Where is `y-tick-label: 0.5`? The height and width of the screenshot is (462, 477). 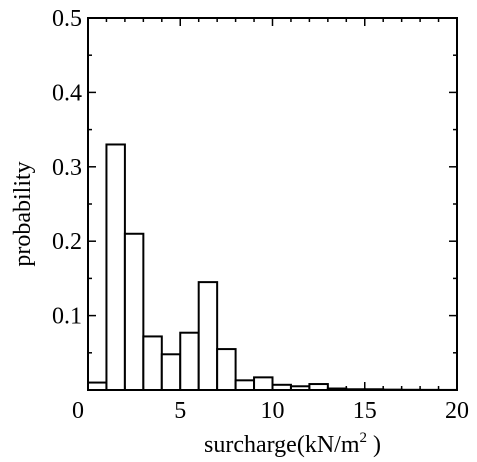
y-tick-label: 0.5 is located at coordinates (67, 19).